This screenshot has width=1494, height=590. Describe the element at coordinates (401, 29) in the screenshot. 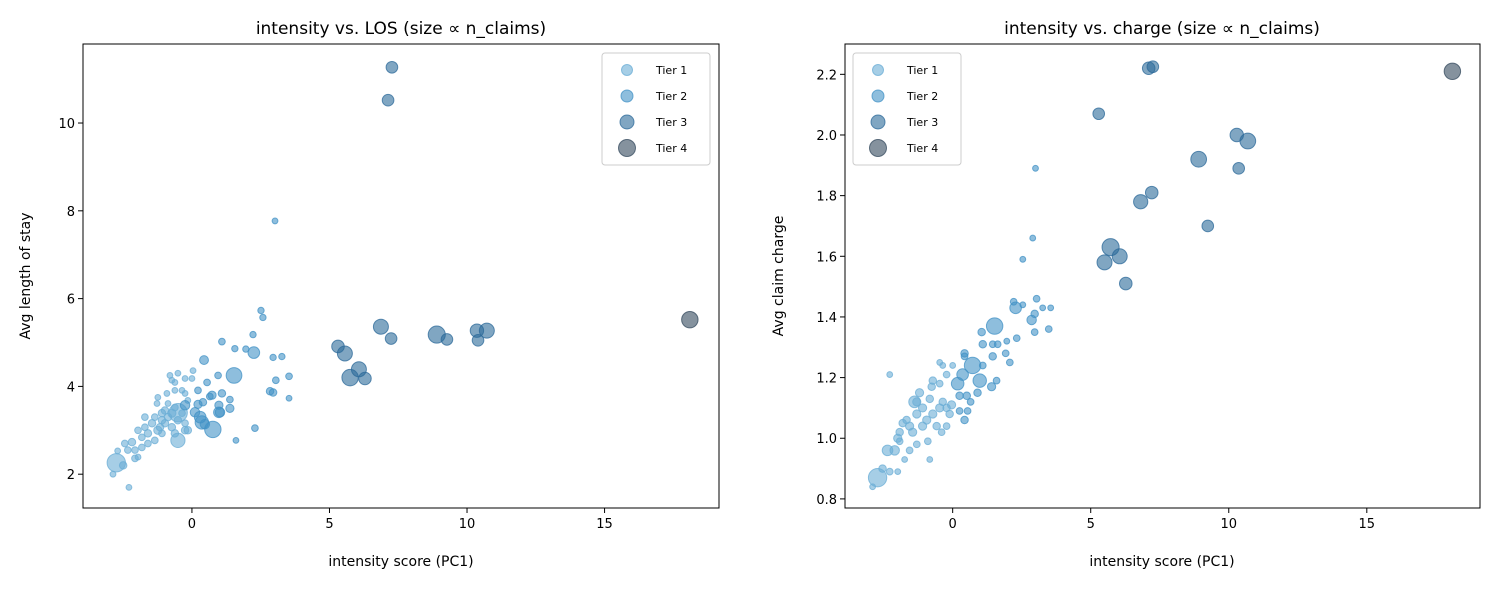

I see `chart-title: intensity vs. LOS (size ∝ n_claims)` at that location.